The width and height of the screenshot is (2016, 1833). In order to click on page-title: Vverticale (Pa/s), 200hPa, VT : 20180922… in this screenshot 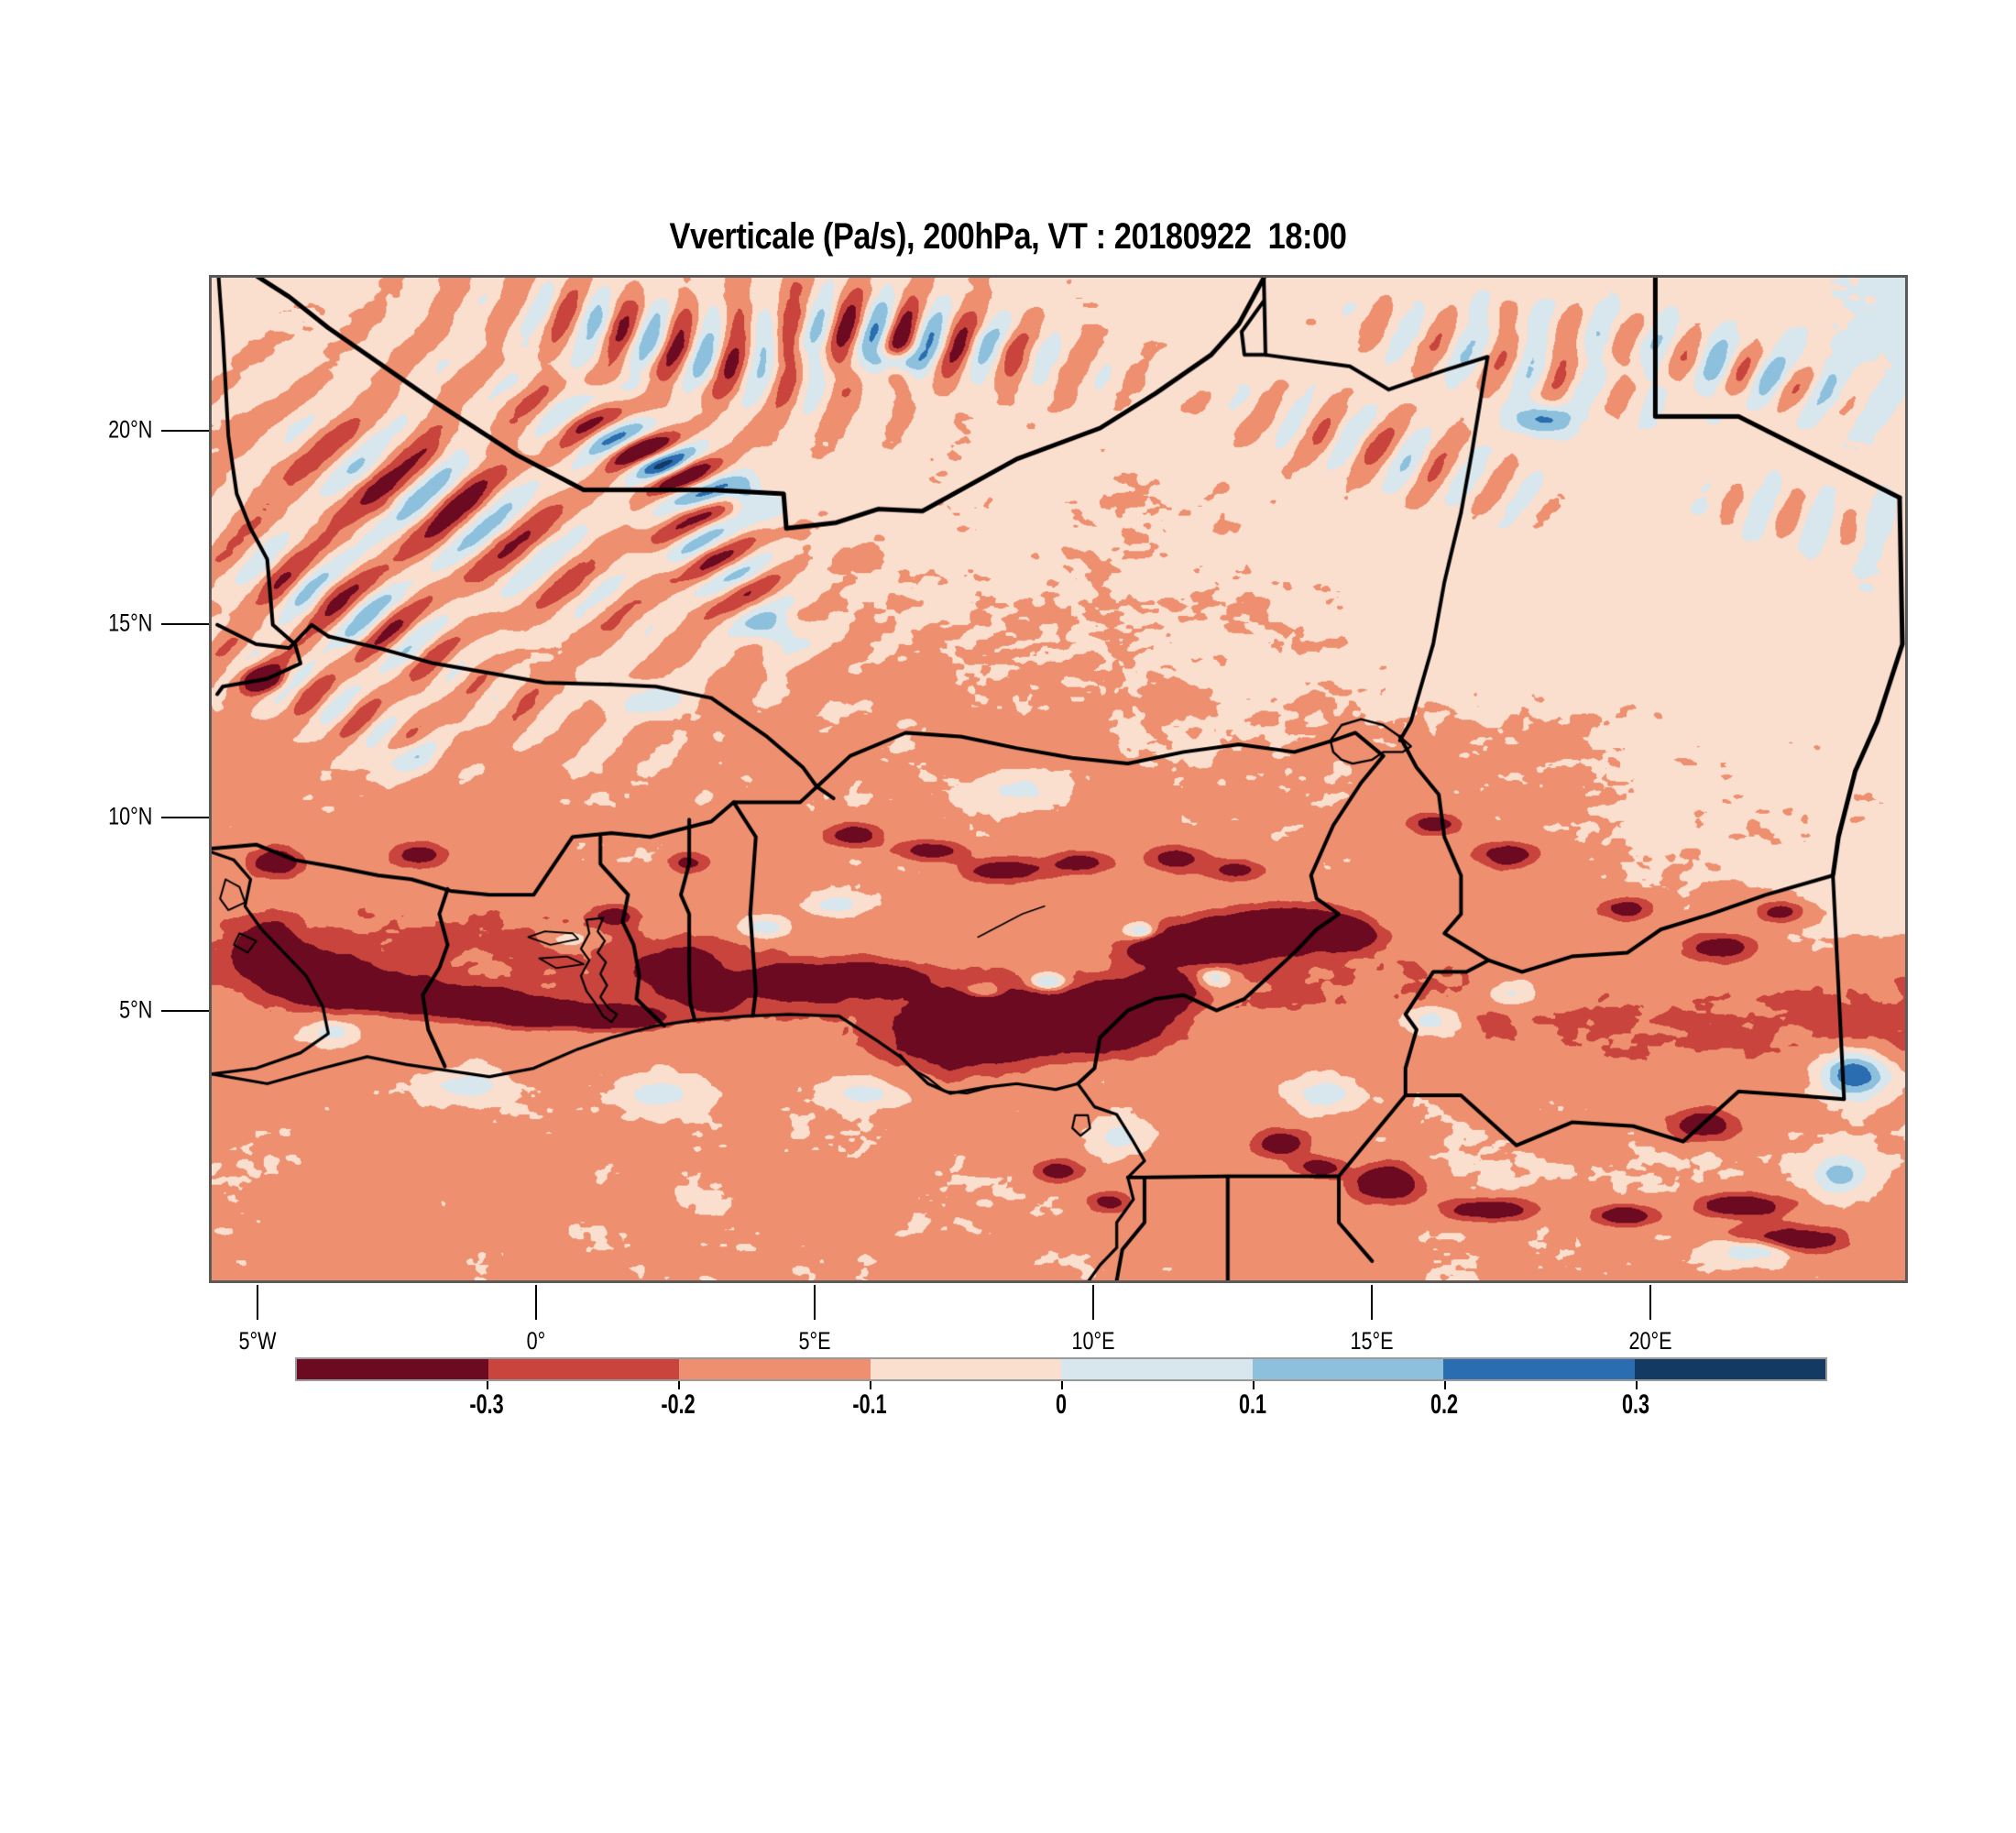, I will do `click(1008, 236)`.